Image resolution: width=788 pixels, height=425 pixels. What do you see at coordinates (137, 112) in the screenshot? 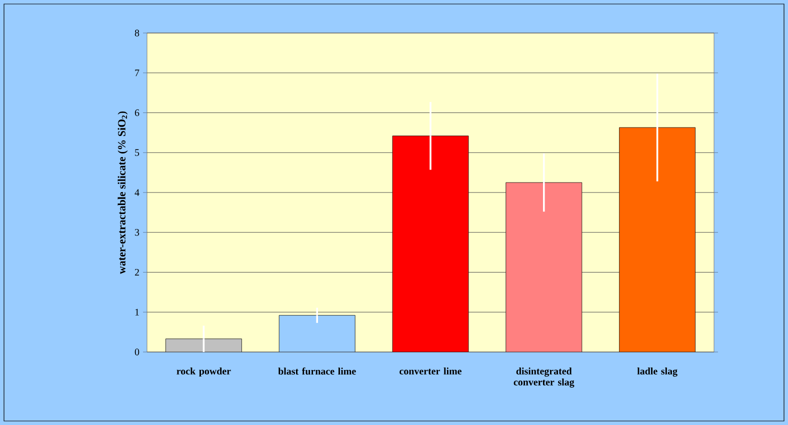
I see `y-tick-label: 6` at bounding box center [137, 112].